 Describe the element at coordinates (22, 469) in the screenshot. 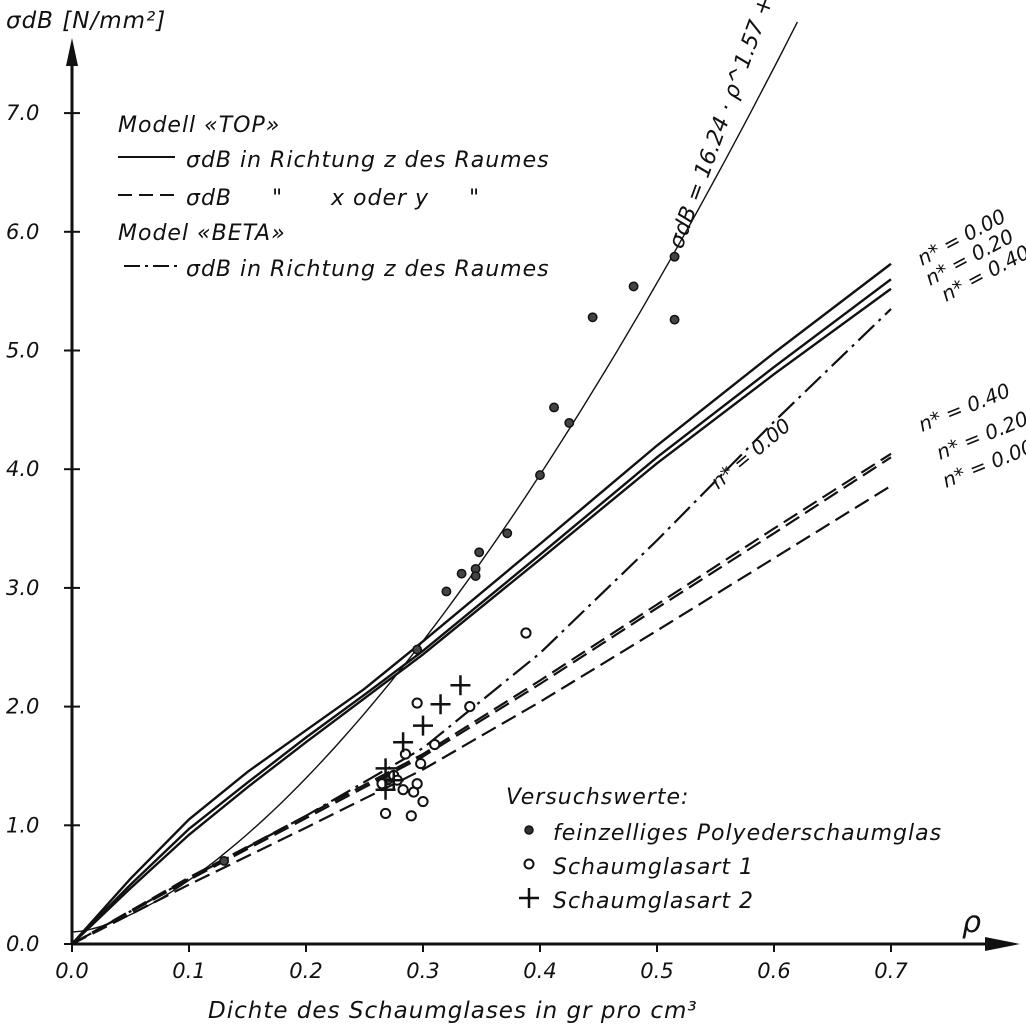

I see `y-tick-label: 4.0` at that location.